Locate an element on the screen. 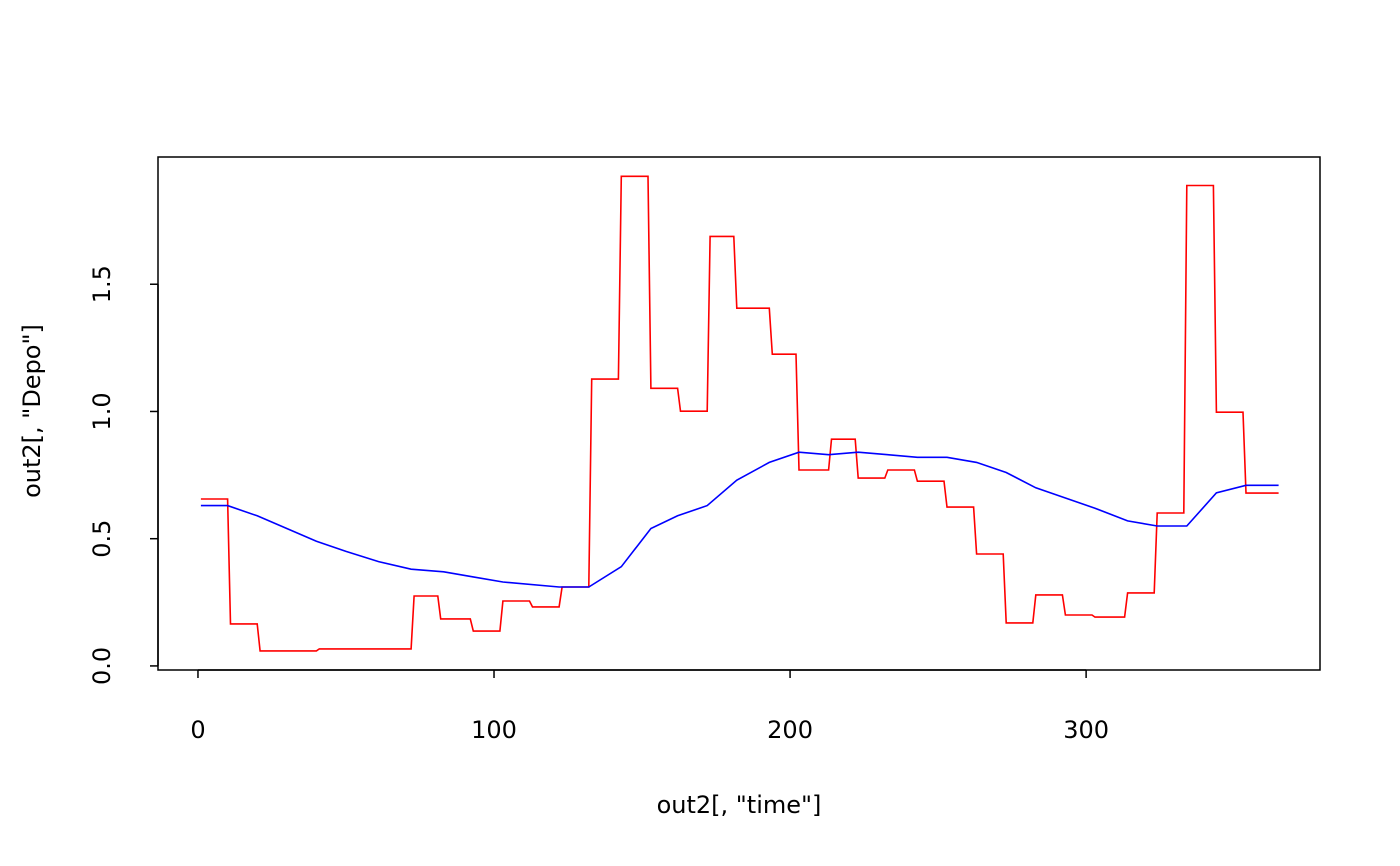 The height and width of the screenshot is (866, 1400). y-tick-label: 1.5 is located at coordinates (102, 284).